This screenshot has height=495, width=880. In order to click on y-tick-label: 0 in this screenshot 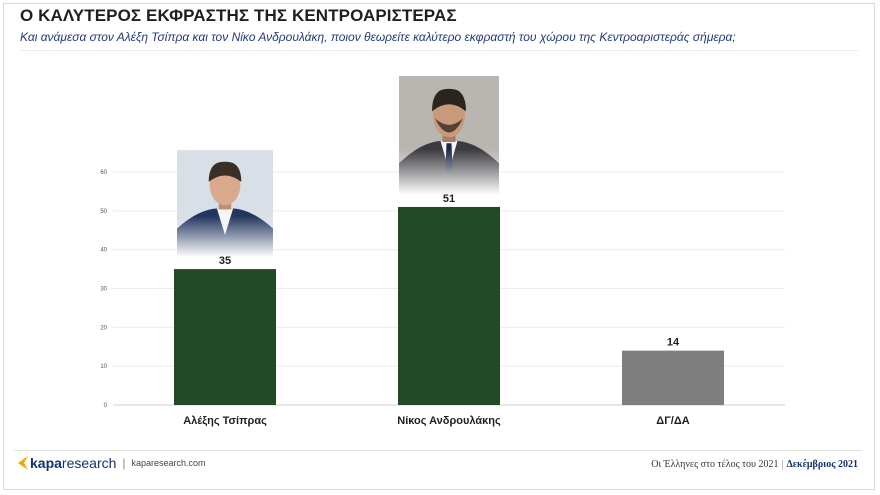, I will do `click(106, 406)`.